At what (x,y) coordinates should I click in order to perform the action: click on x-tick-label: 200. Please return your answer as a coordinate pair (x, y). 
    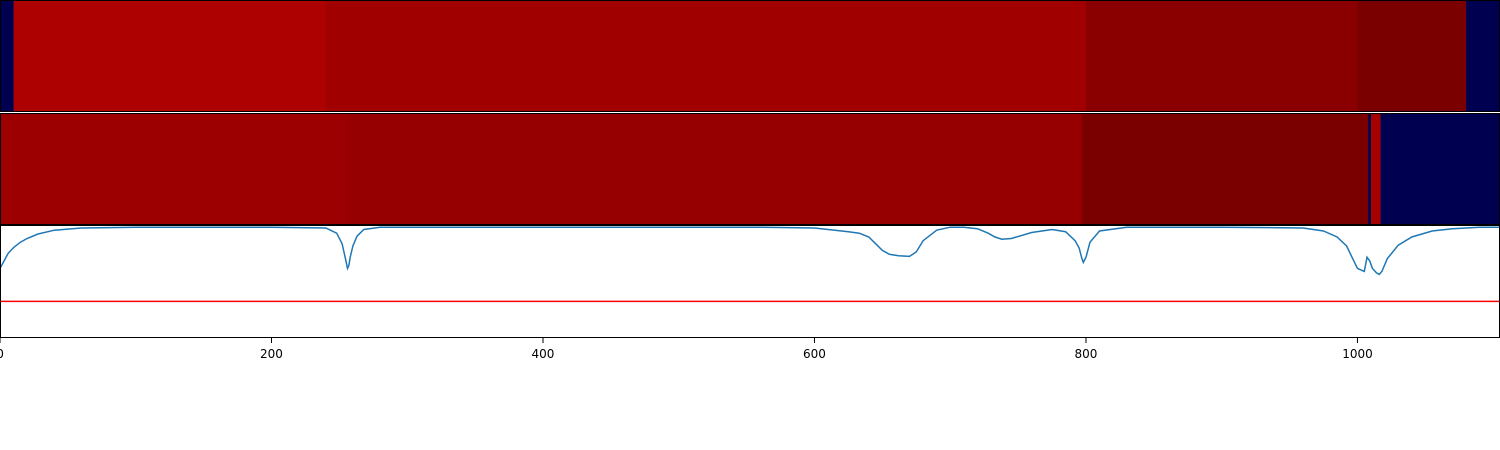
    Looking at the image, I should click on (271, 354).